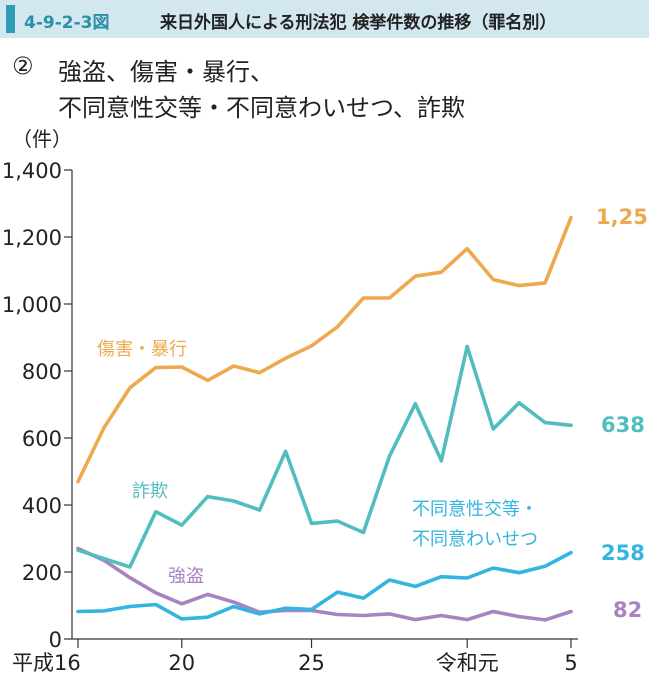 The height and width of the screenshot is (680, 649). What do you see at coordinates (67, 23) in the screenshot?
I see `figure-label: 4-9-2-3図` at bounding box center [67, 23].